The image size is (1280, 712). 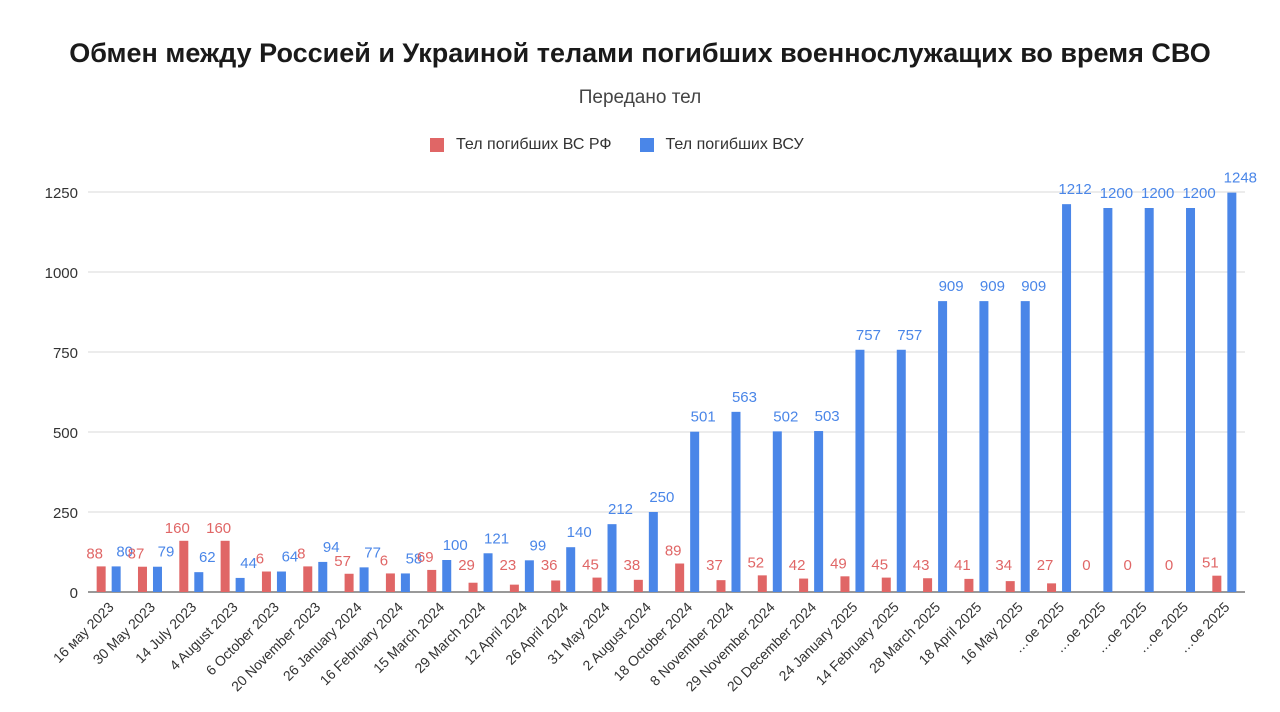 What do you see at coordinates (1240, 178) in the screenshot?
I see `data-label-vsu: 1248` at bounding box center [1240, 178].